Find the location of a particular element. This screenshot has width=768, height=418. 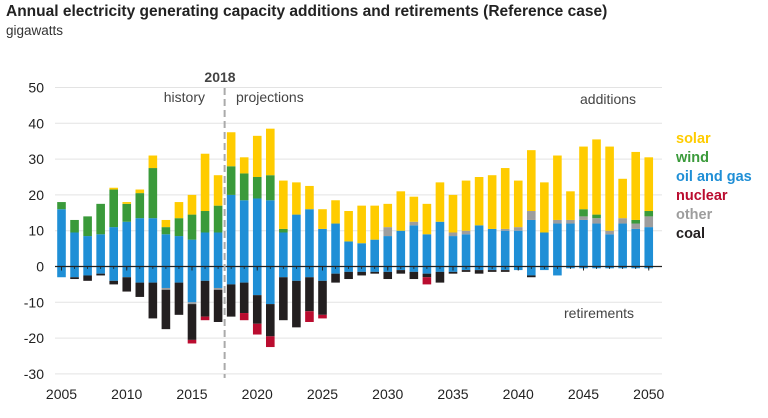

divider-year-label: 2018 is located at coordinates (219, 77).